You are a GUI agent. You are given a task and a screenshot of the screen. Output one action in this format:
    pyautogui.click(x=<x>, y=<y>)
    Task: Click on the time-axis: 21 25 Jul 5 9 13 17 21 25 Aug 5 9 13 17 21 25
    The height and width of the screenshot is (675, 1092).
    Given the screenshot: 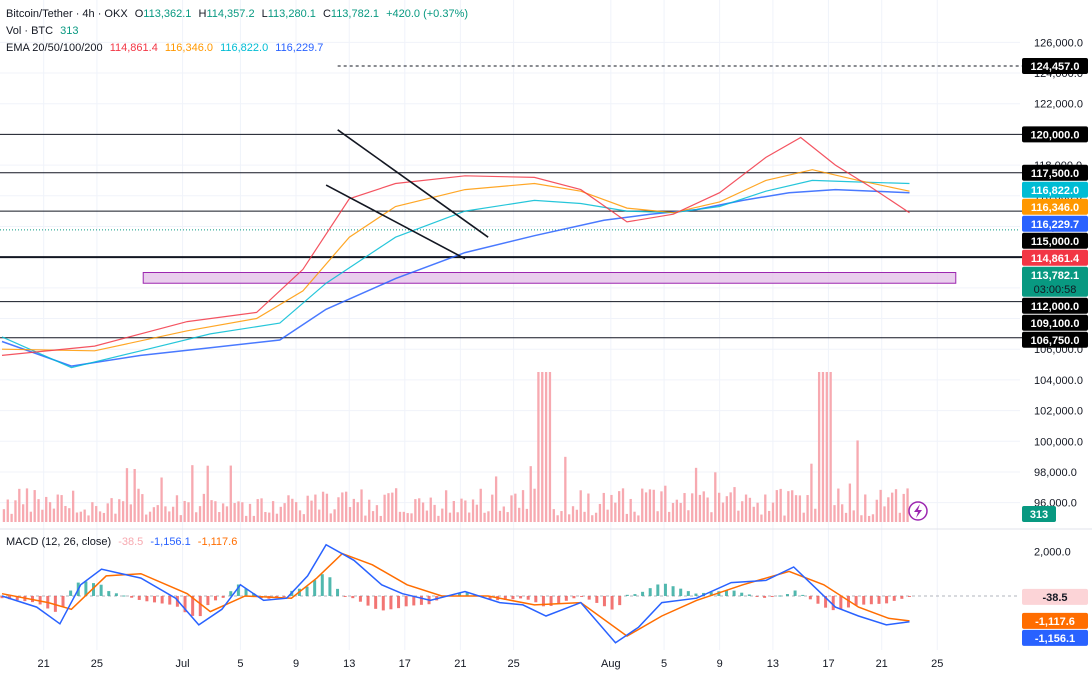 What is the action you would take?
    pyautogui.click(x=491, y=664)
    